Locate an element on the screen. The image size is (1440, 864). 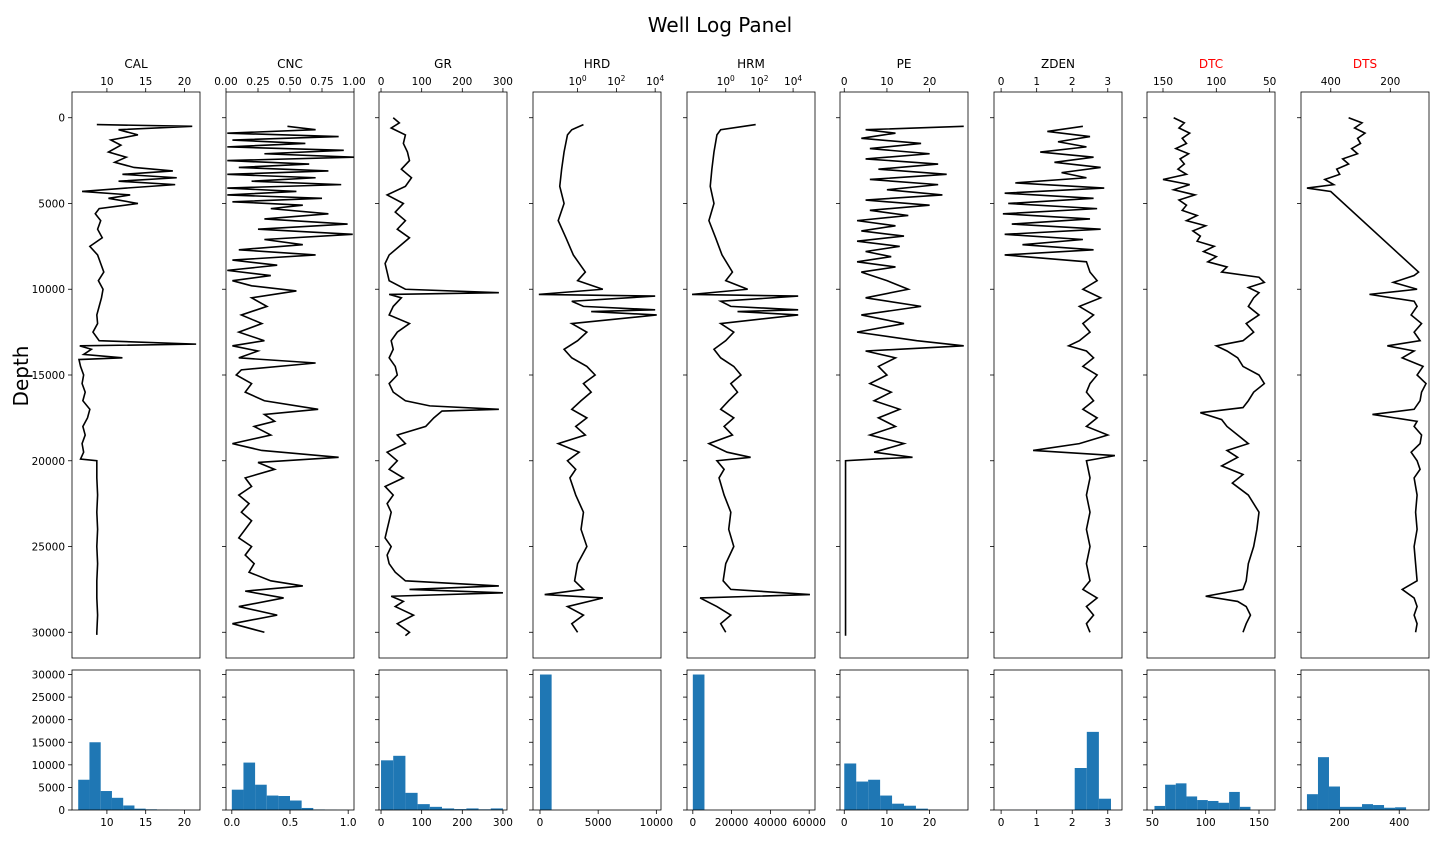
log-curve-zden is located at coordinates (1059, 379).